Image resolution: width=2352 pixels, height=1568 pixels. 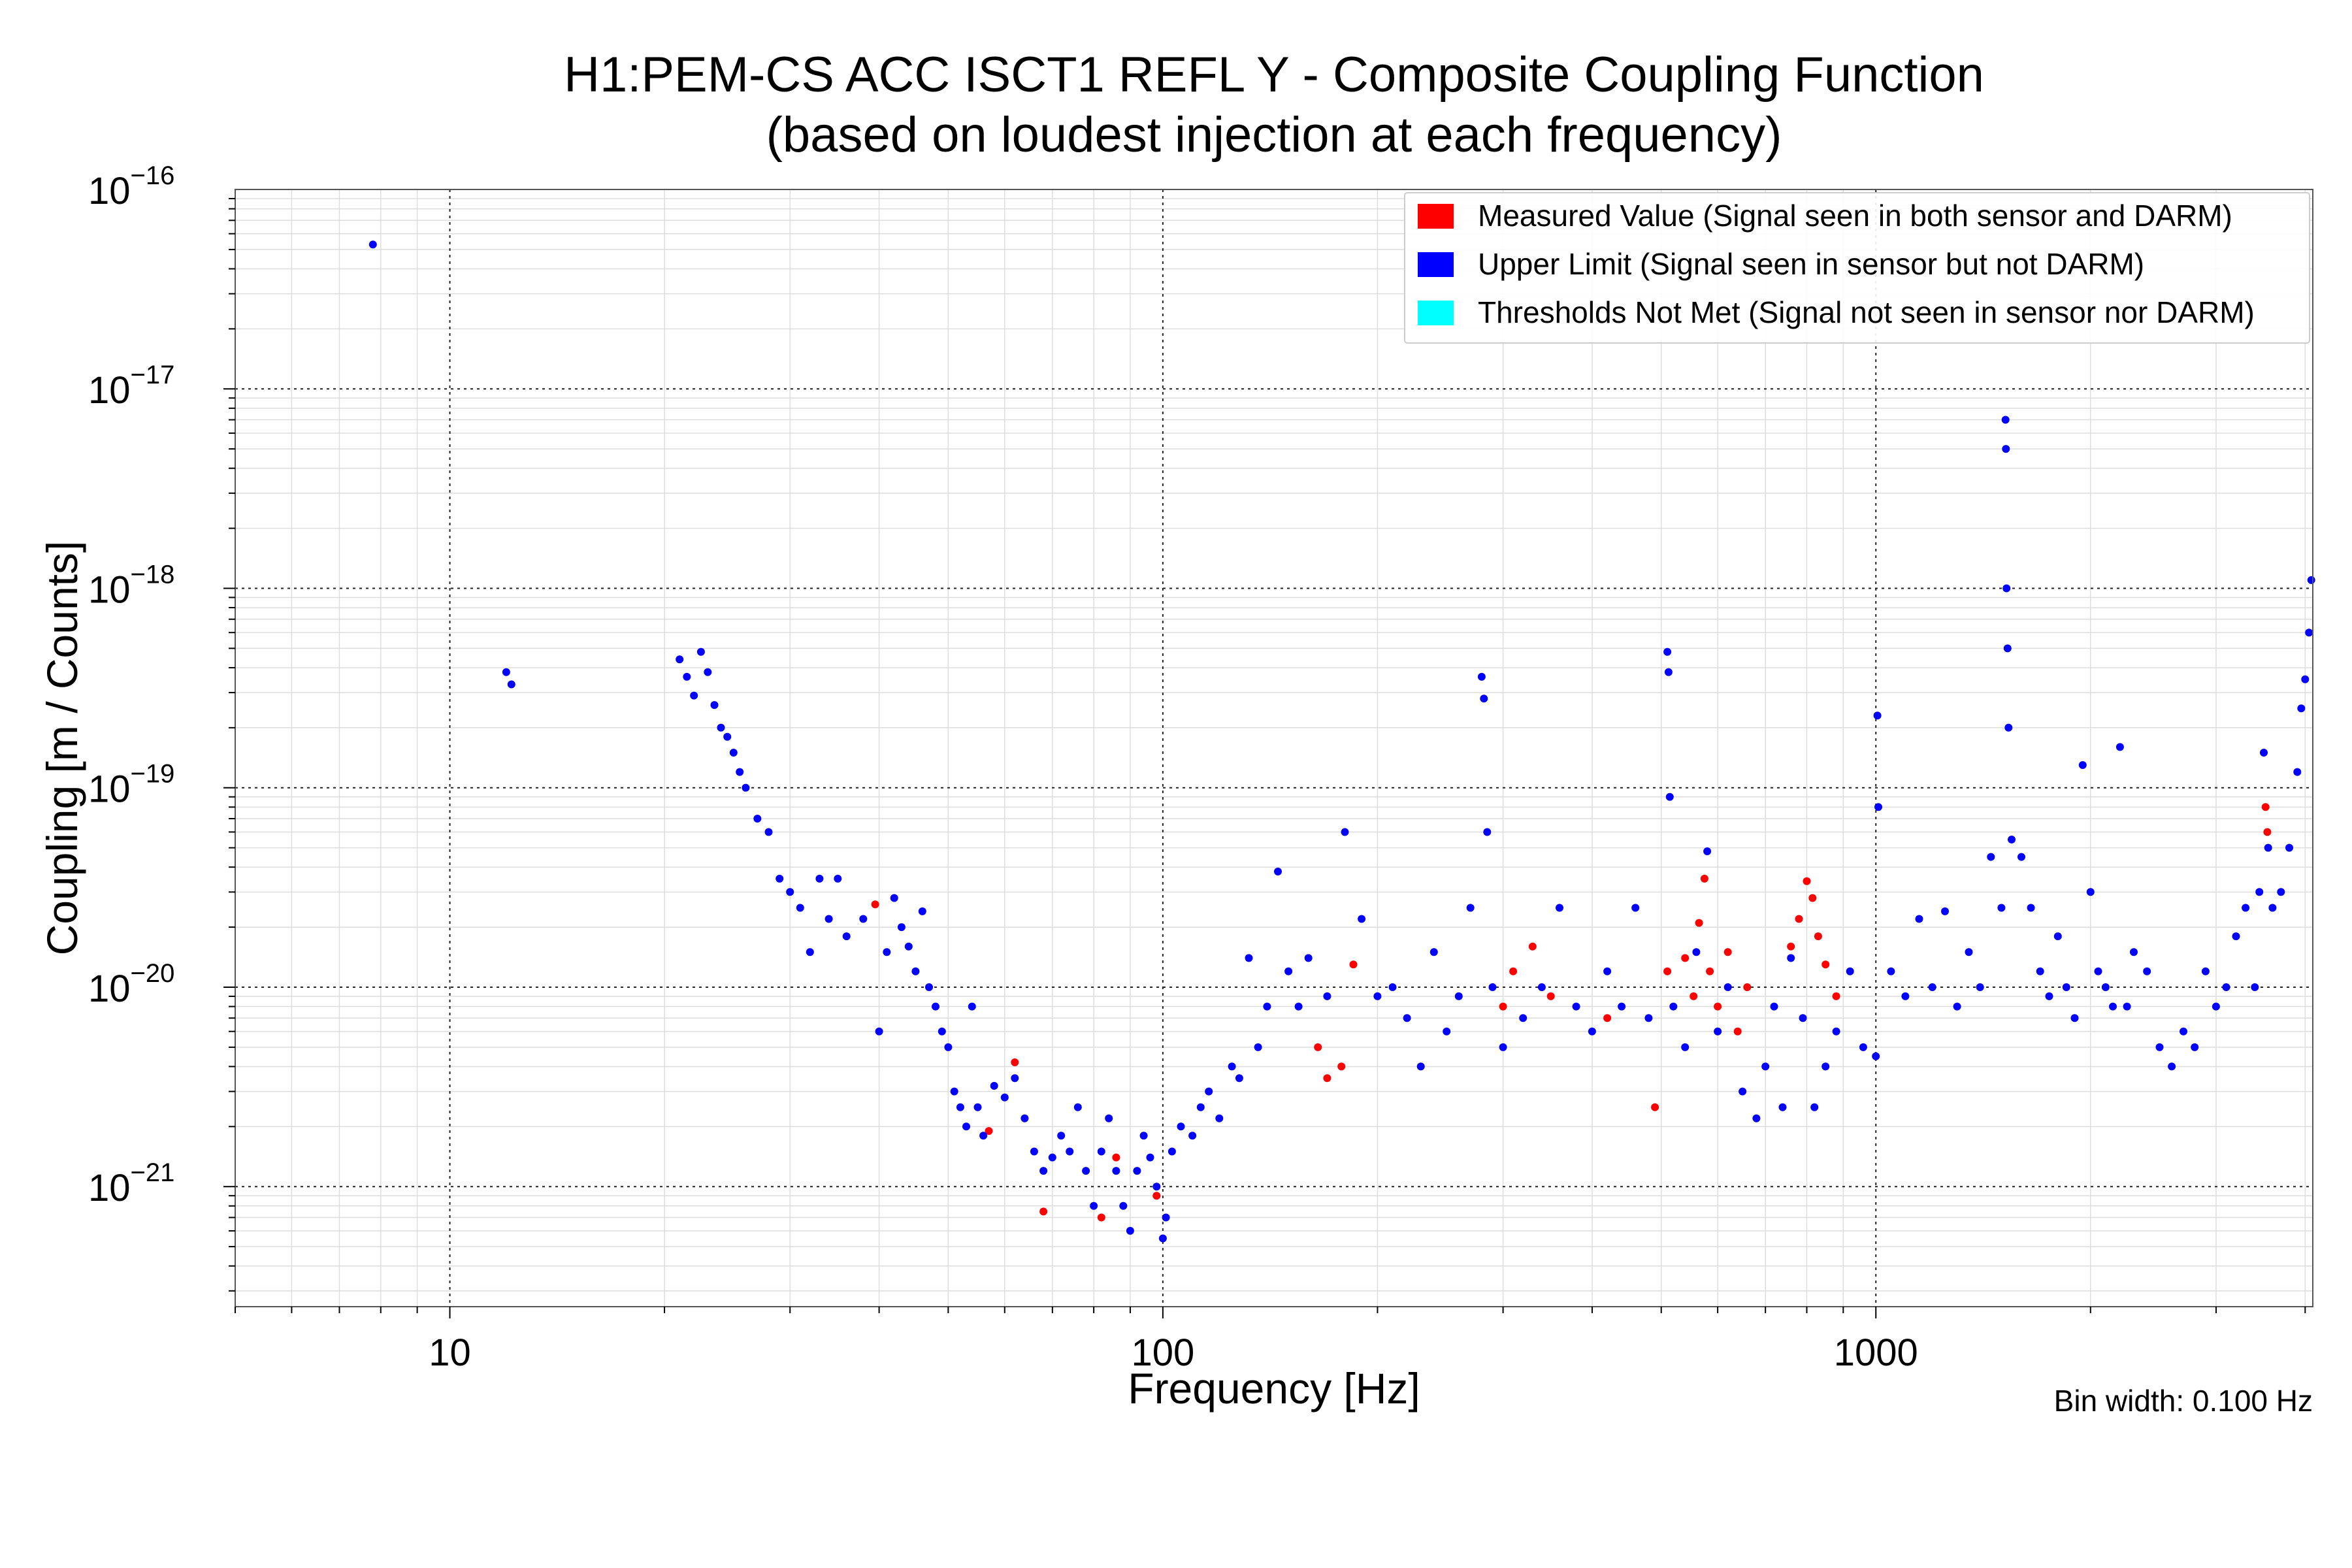 I want to click on legend-swatch-measured, so click(x=1436, y=216).